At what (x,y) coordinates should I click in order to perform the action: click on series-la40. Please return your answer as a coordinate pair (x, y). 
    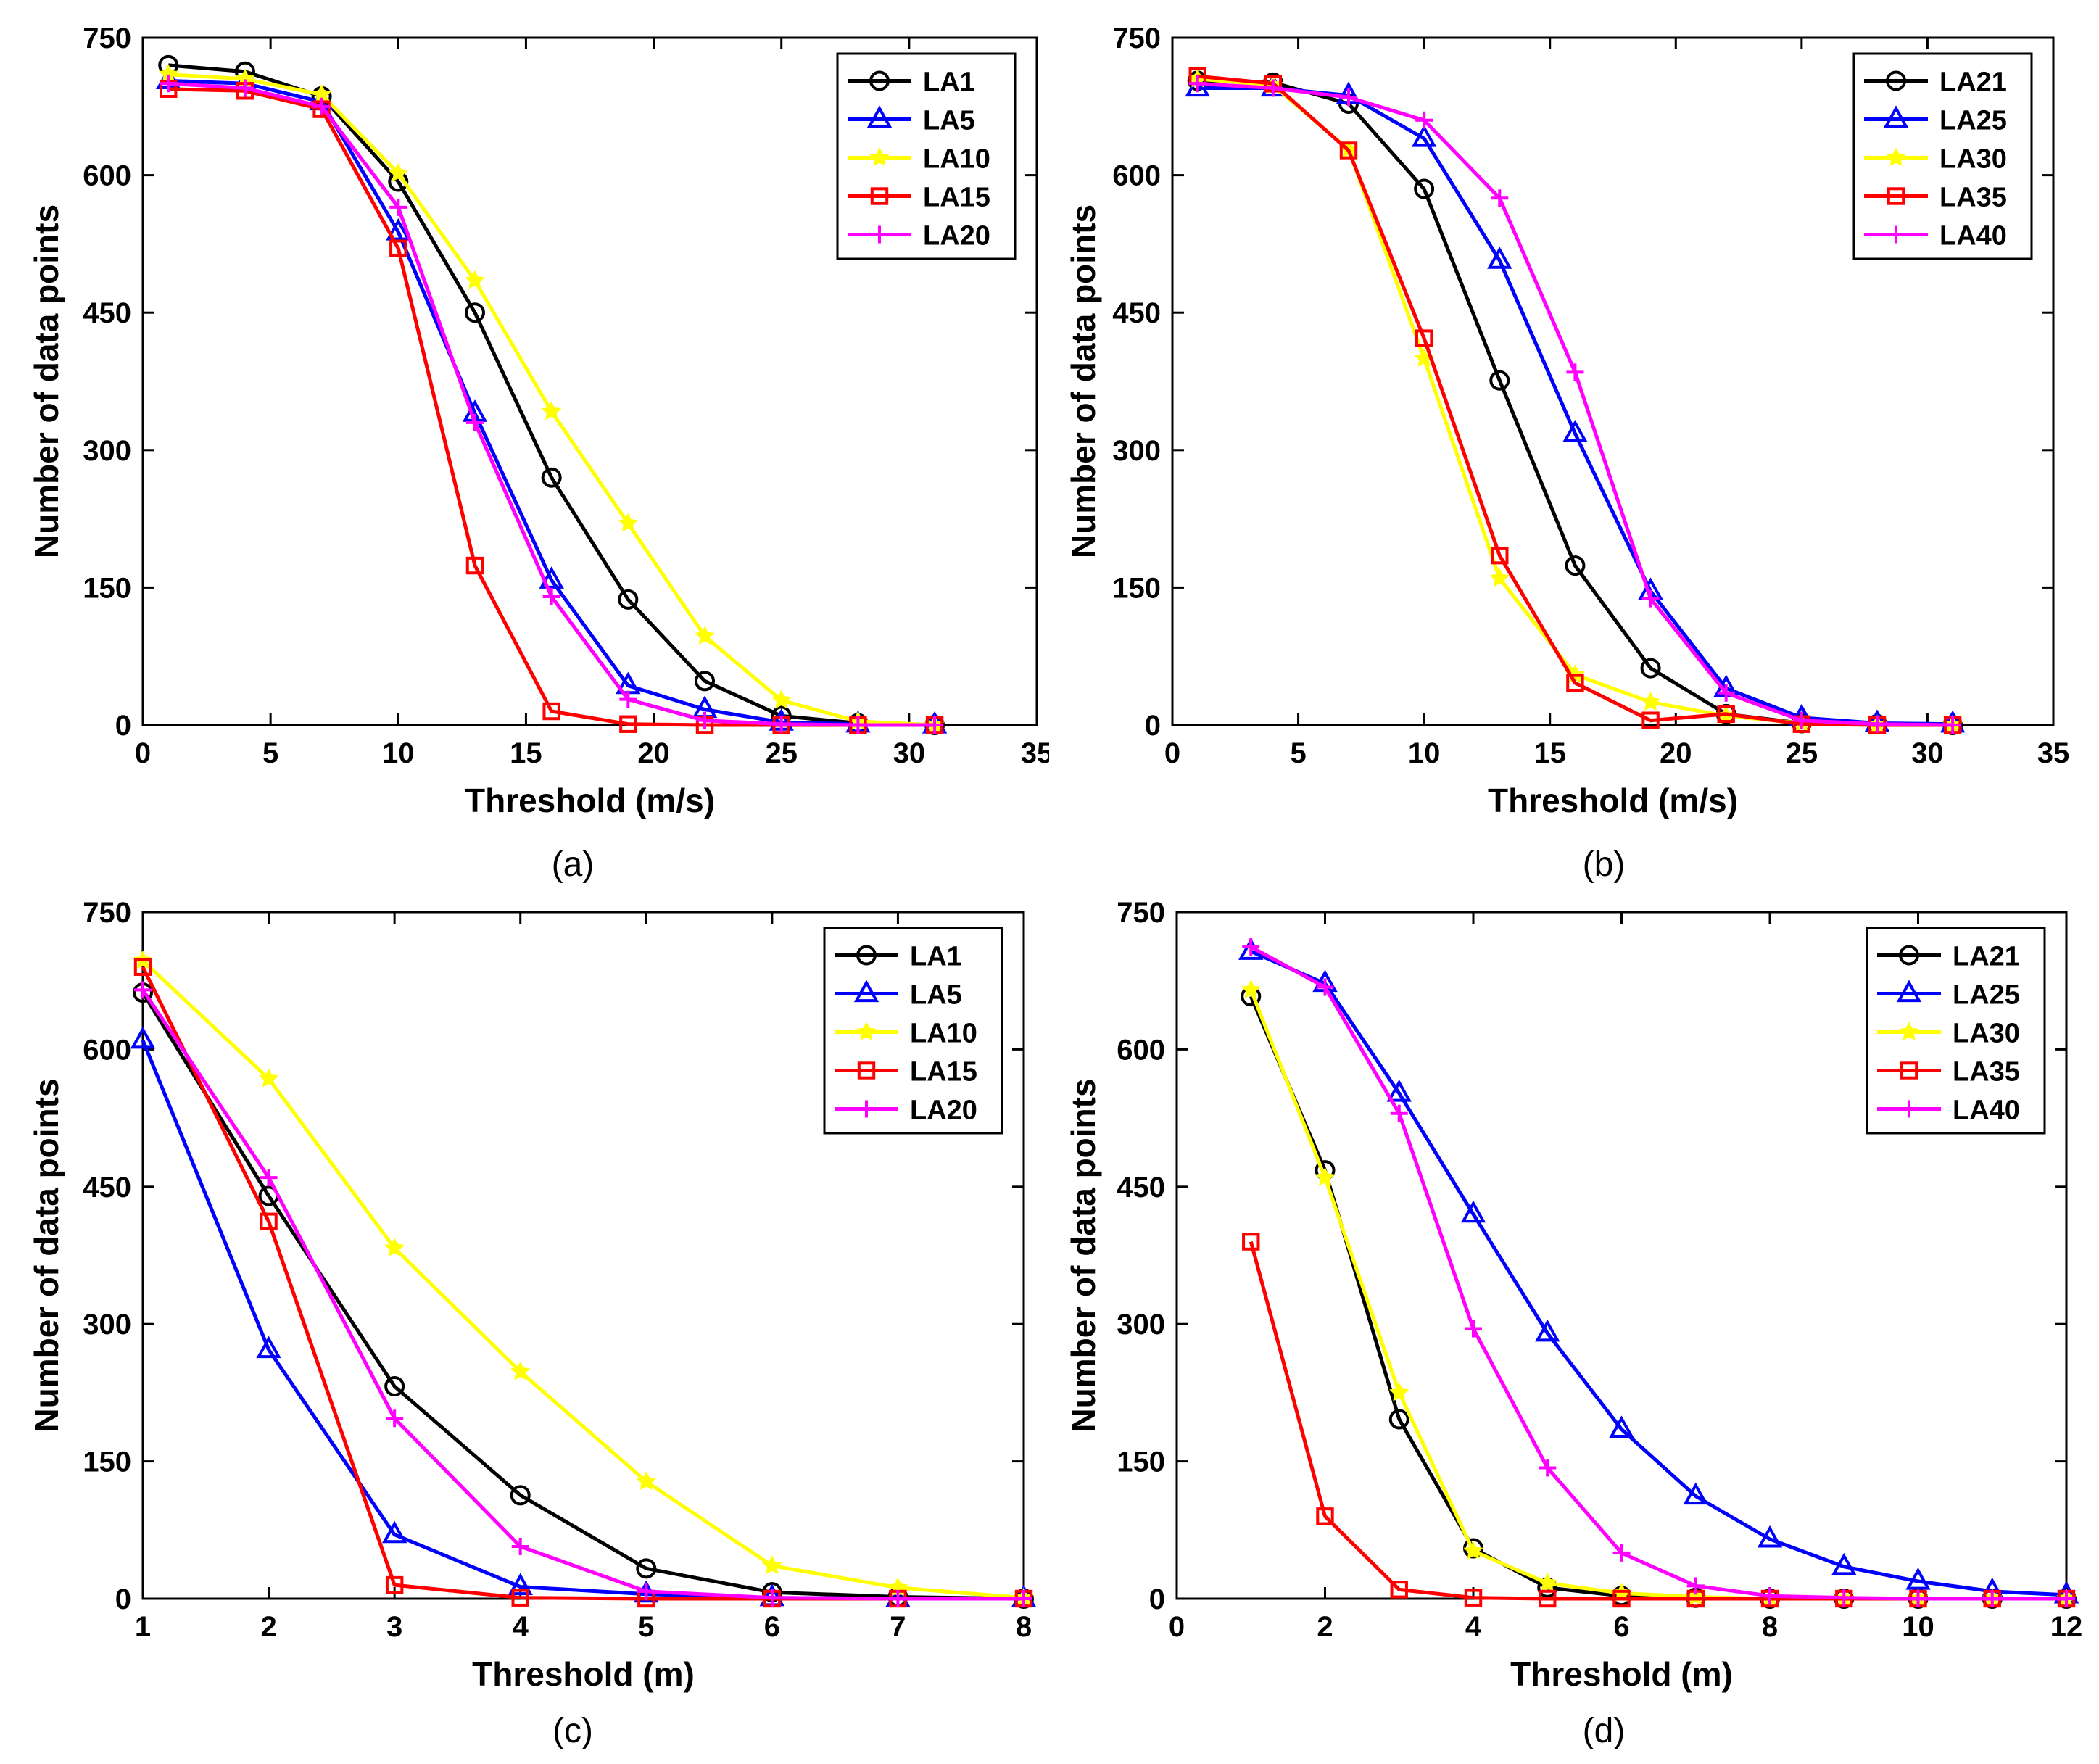
    Looking at the image, I should click on (1575, 404).